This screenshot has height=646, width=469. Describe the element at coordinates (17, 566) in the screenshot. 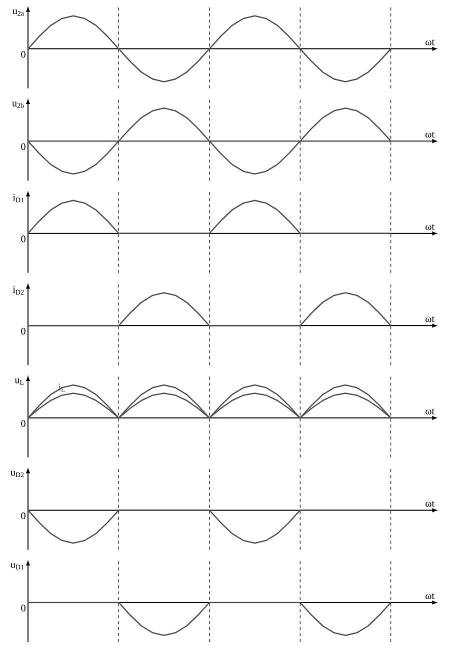

I see `y-axis-title: u$_{D1}$` at that location.